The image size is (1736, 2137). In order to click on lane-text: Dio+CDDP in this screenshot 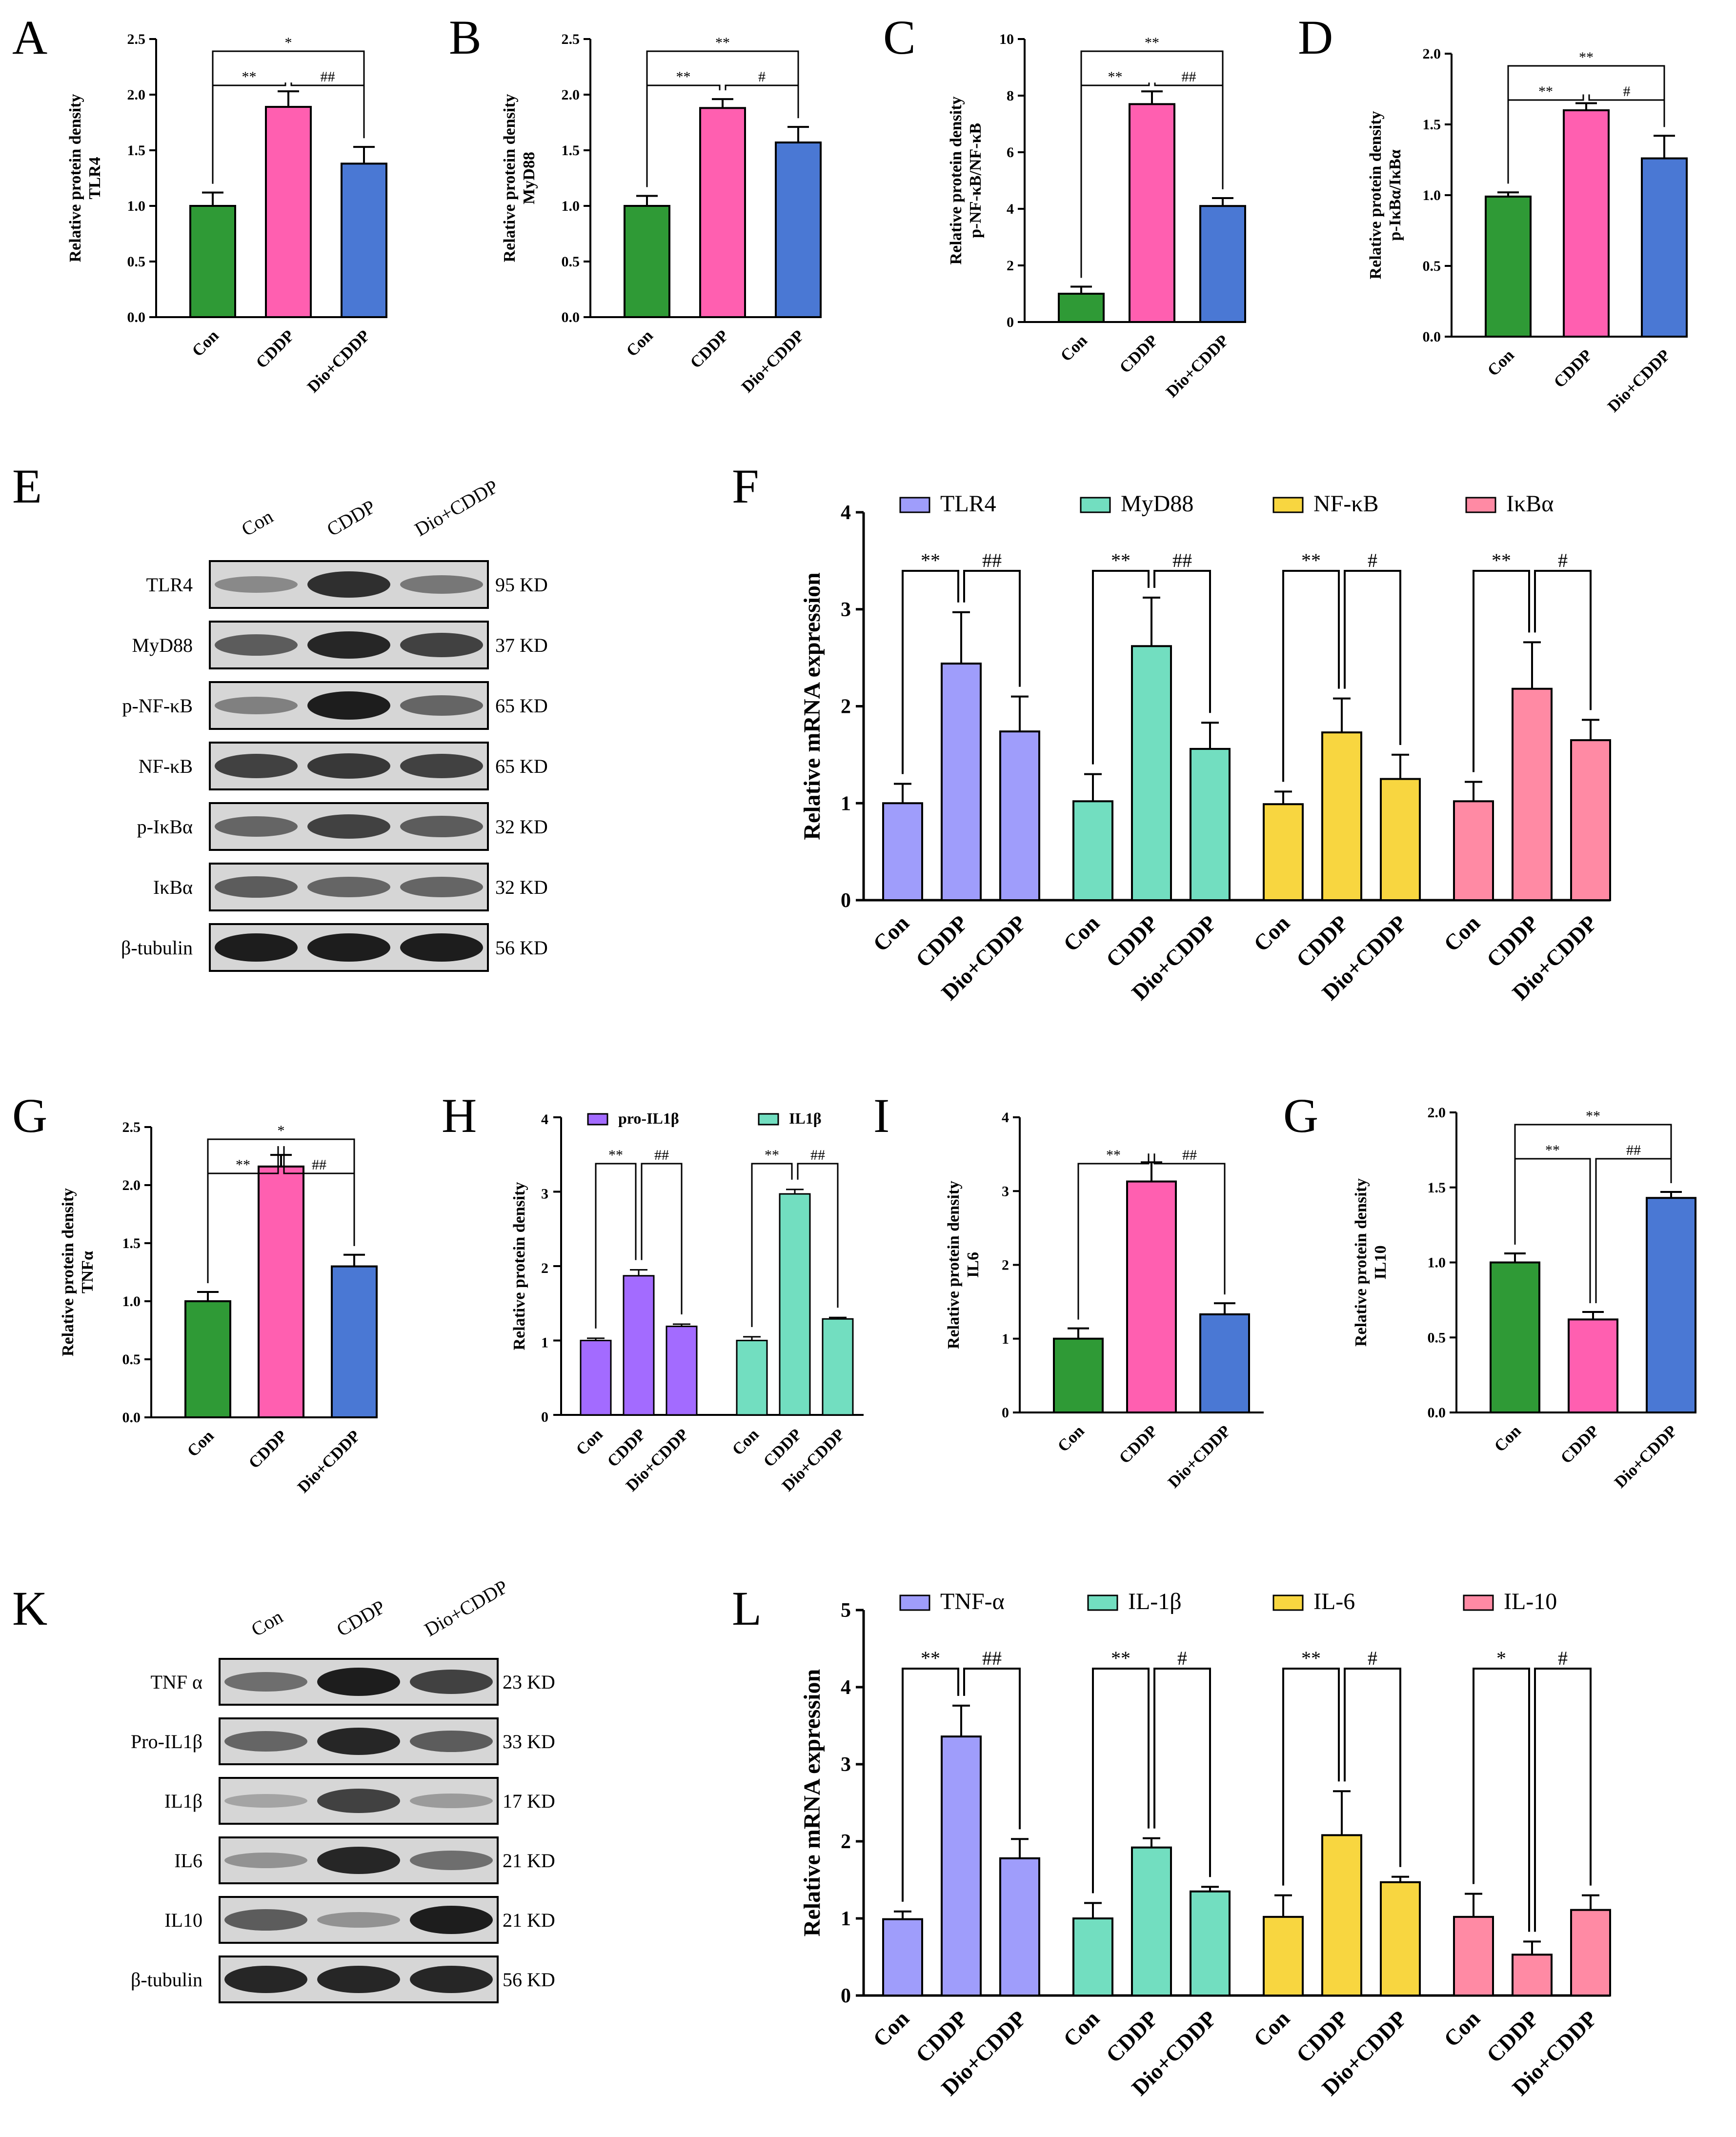, I will do `click(456, 508)`.